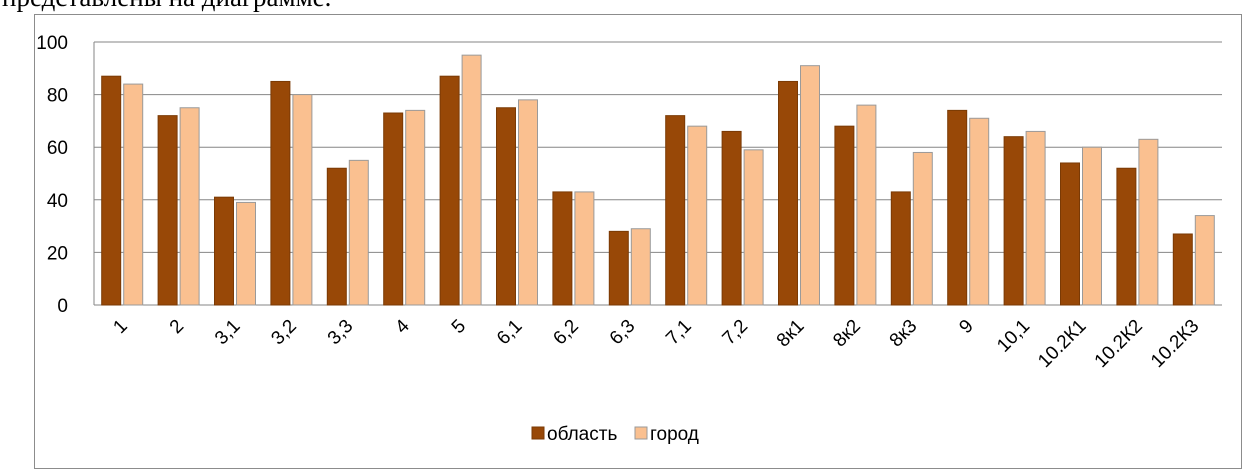  What do you see at coordinates (57, 201) in the screenshot?
I see `y-tick-label: 40` at bounding box center [57, 201].